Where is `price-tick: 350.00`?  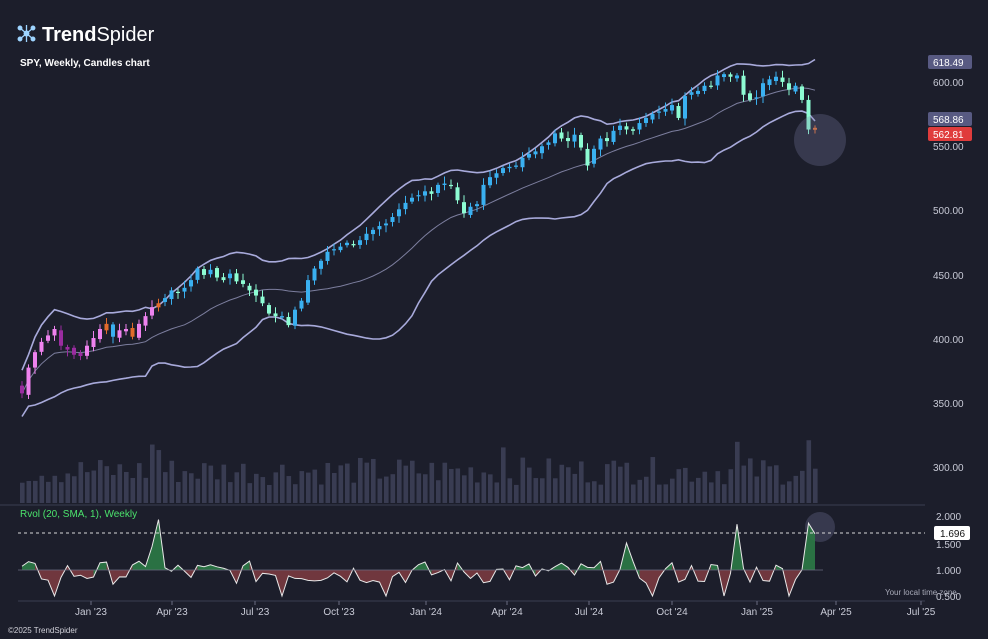 price-tick: 350.00 is located at coordinates (948, 404).